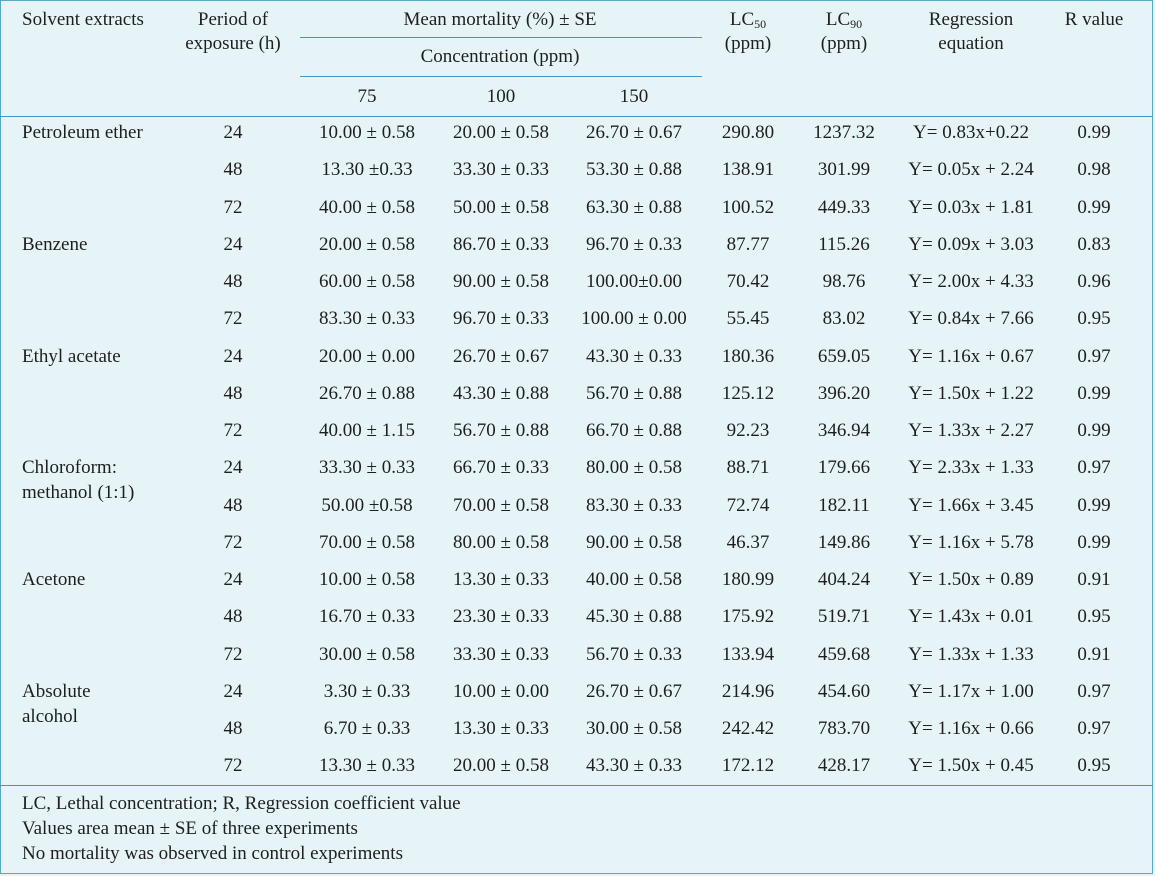 This screenshot has height=876, width=1155. What do you see at coordinates (971, 281) in the screenshot?
I see `regression-cell: Y= 2.00x + 4.33` at bounding box center [971, 281].